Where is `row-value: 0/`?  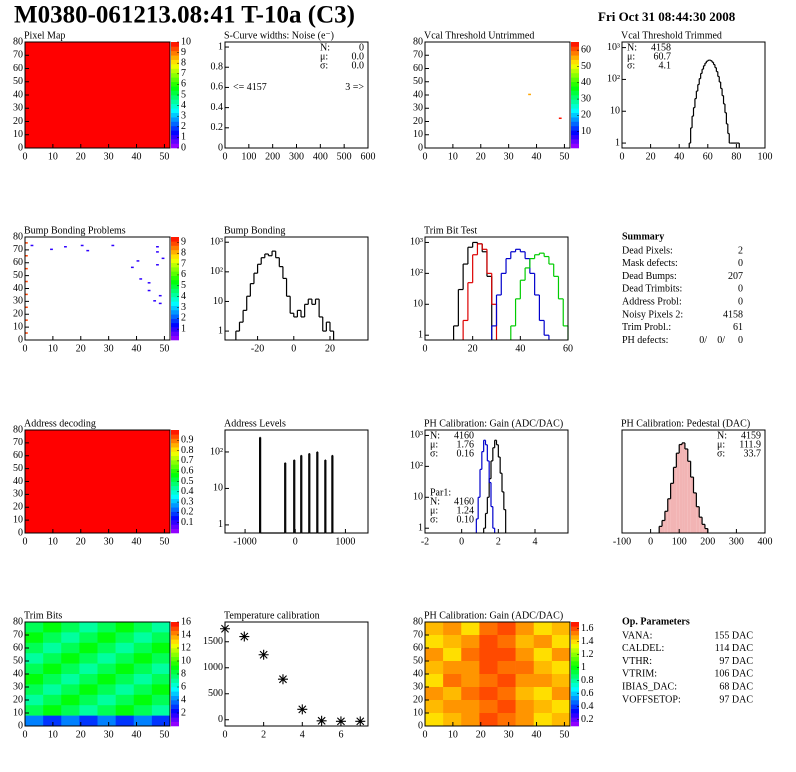
row-value: 0/ is located at coordinates (721, 340).